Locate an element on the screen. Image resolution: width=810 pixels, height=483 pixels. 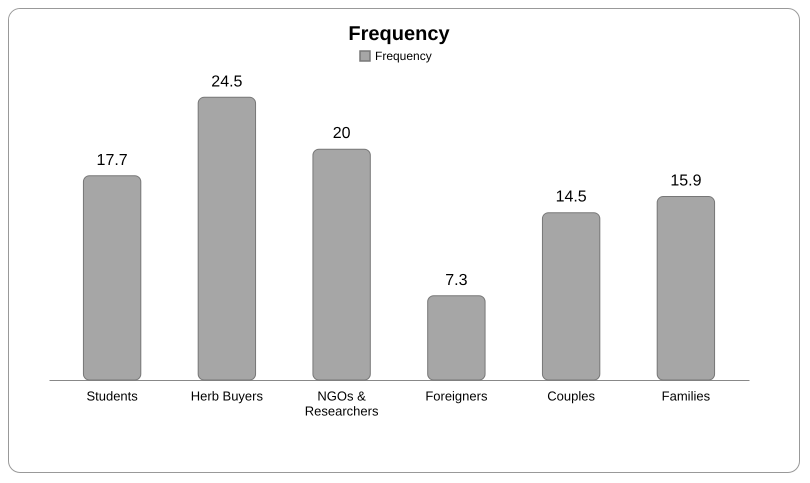
data-label: 17.7 is located at coordinates (112, 160).